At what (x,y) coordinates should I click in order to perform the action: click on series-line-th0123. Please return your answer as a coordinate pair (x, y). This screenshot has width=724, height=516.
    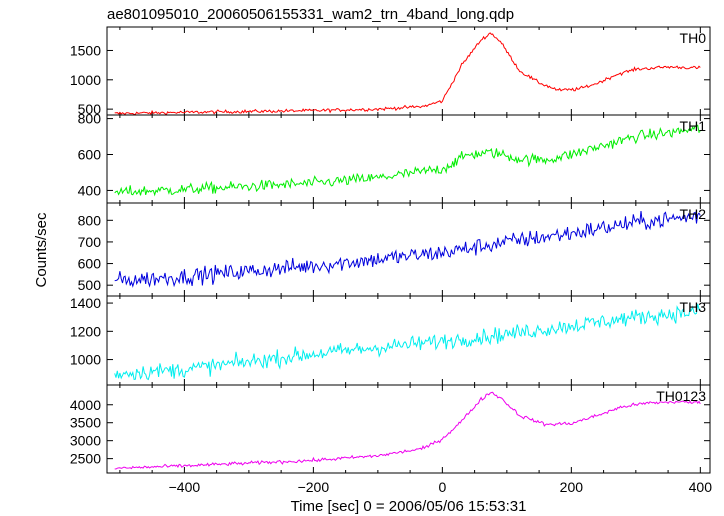
    Looking at the image, I should click on (407, 430).